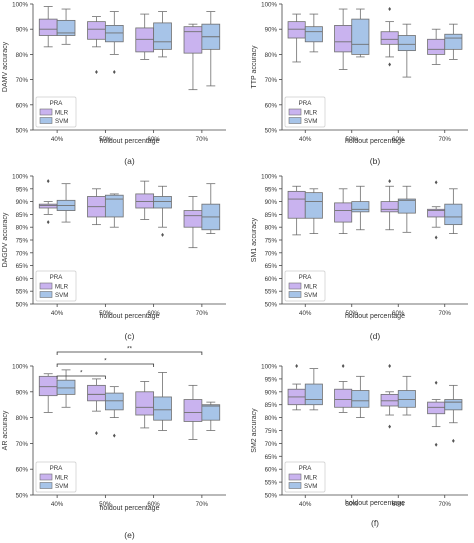 Image resolution: width=474 pixels, height=543 pixels. I want to click on y-tick-label: 75%, so click(271, 241).